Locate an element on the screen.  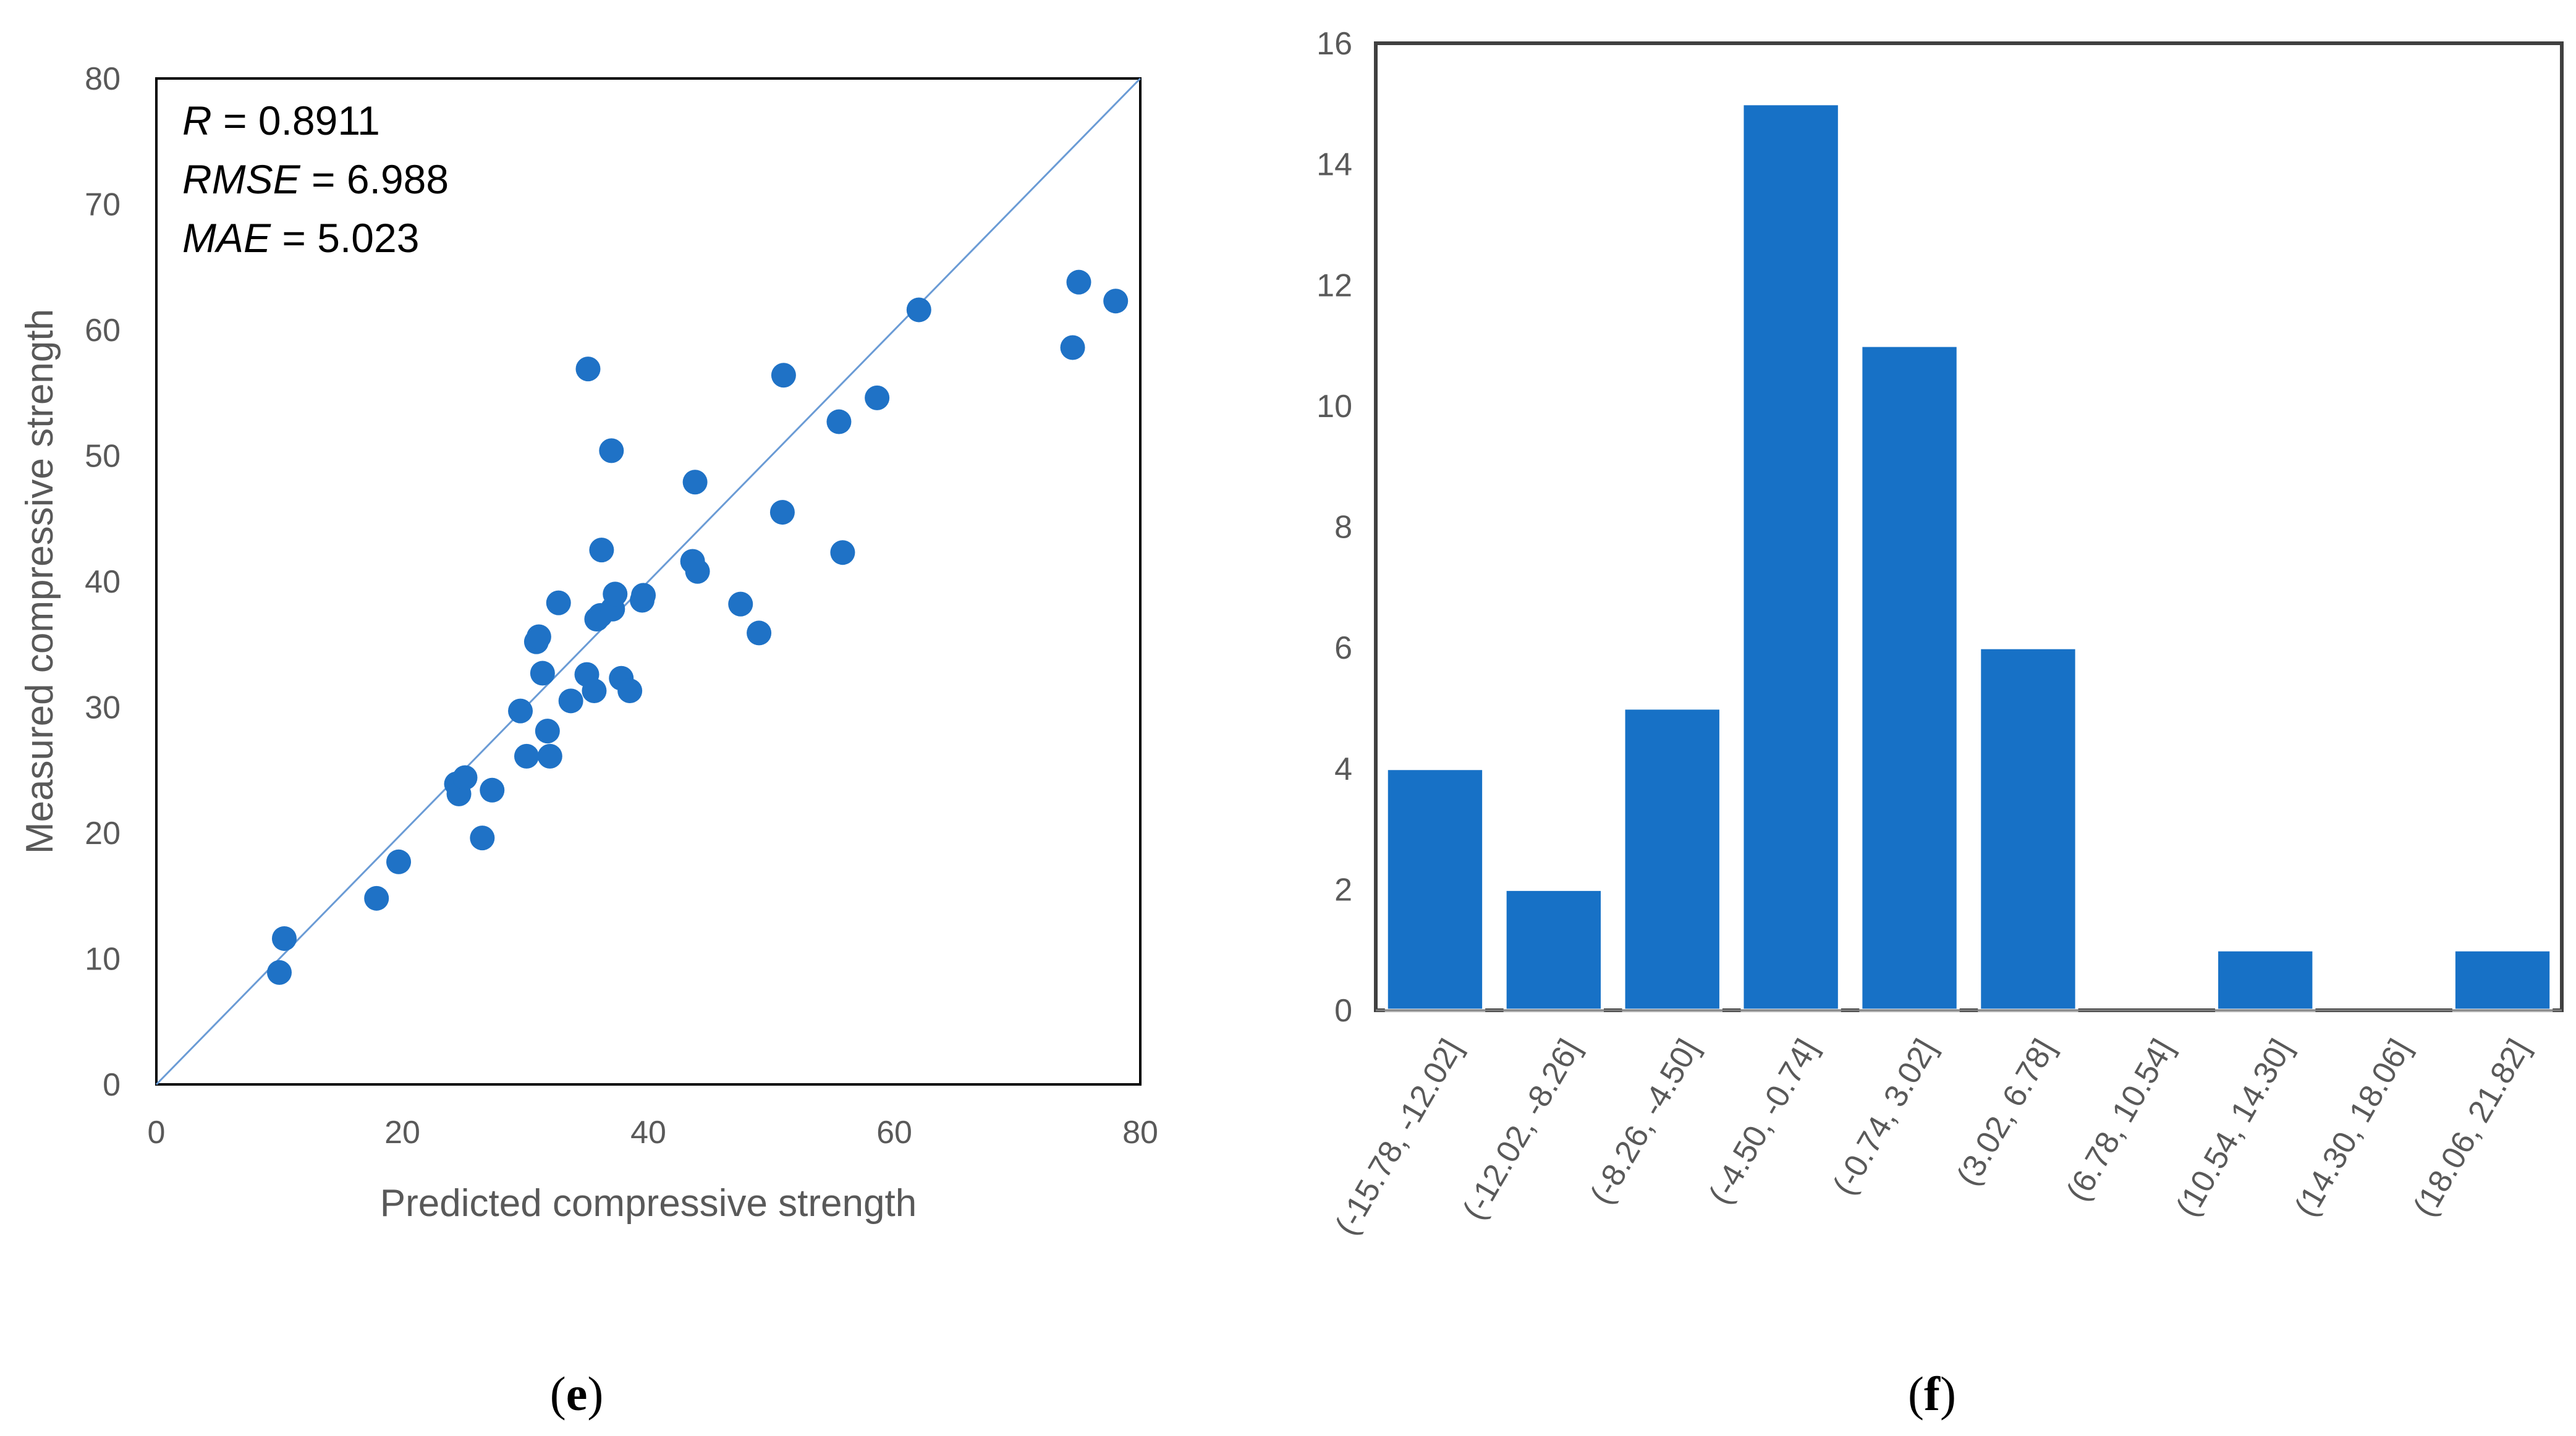
scatter-x-tick-label: 60 is located at coordinates (894, 1133).